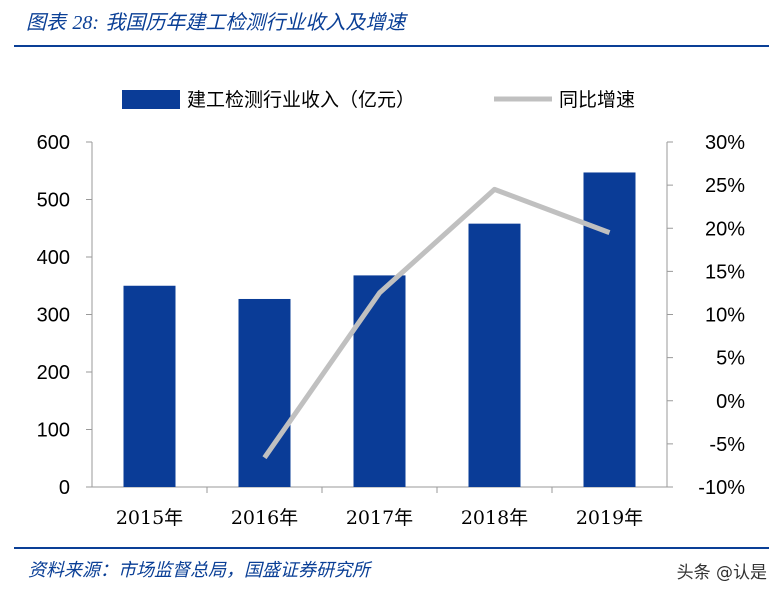 The height and width of the screenshot is (593, 779). Describe the element at coordinates (46, 22) in the screenshot. I see `figure-title-prefix: 图表` at that location.